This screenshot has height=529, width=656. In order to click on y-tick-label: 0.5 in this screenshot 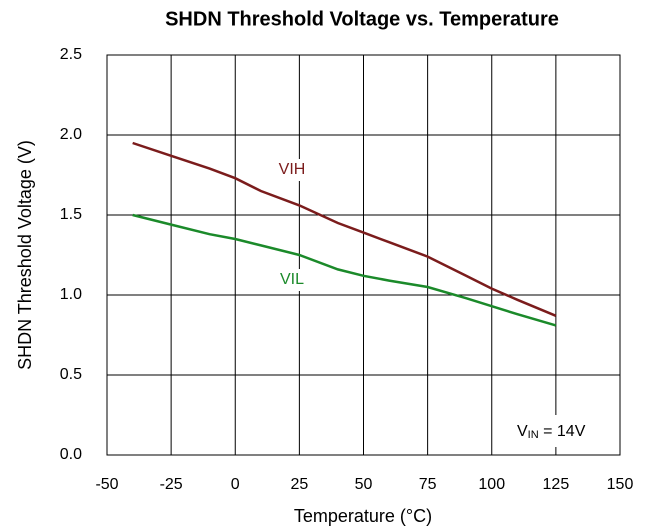, I will do `click(71, 374)`.